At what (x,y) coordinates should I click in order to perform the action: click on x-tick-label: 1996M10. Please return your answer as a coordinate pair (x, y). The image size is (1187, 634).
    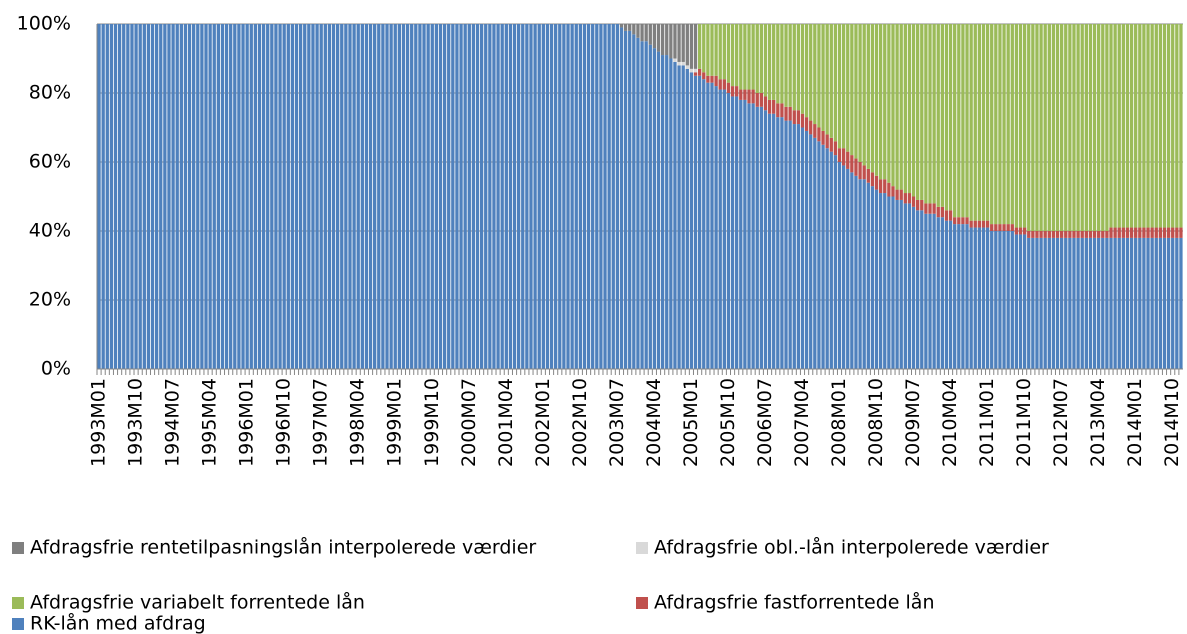
    Looking at the image, I should click on (284, 422).